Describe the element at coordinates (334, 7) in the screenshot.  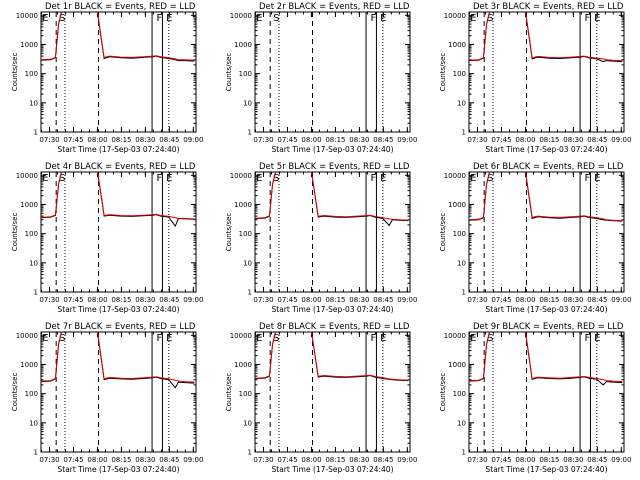
I see `panel-title: Det 2r BLACK = Events, RED = LLD` at that location.